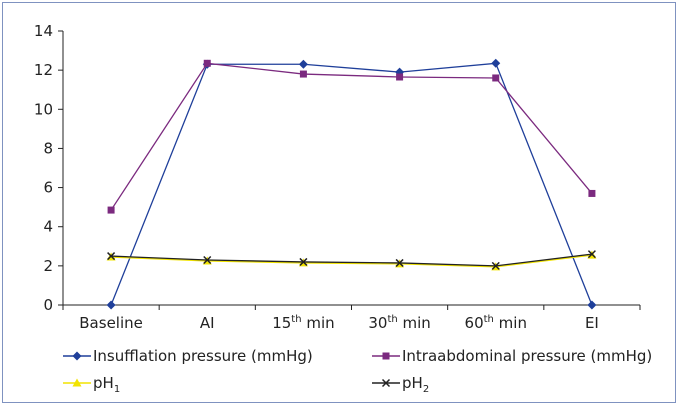 This screenshot has height=407, width=680. I want to click on x-tick-label: 60th min, so click(496, 323).